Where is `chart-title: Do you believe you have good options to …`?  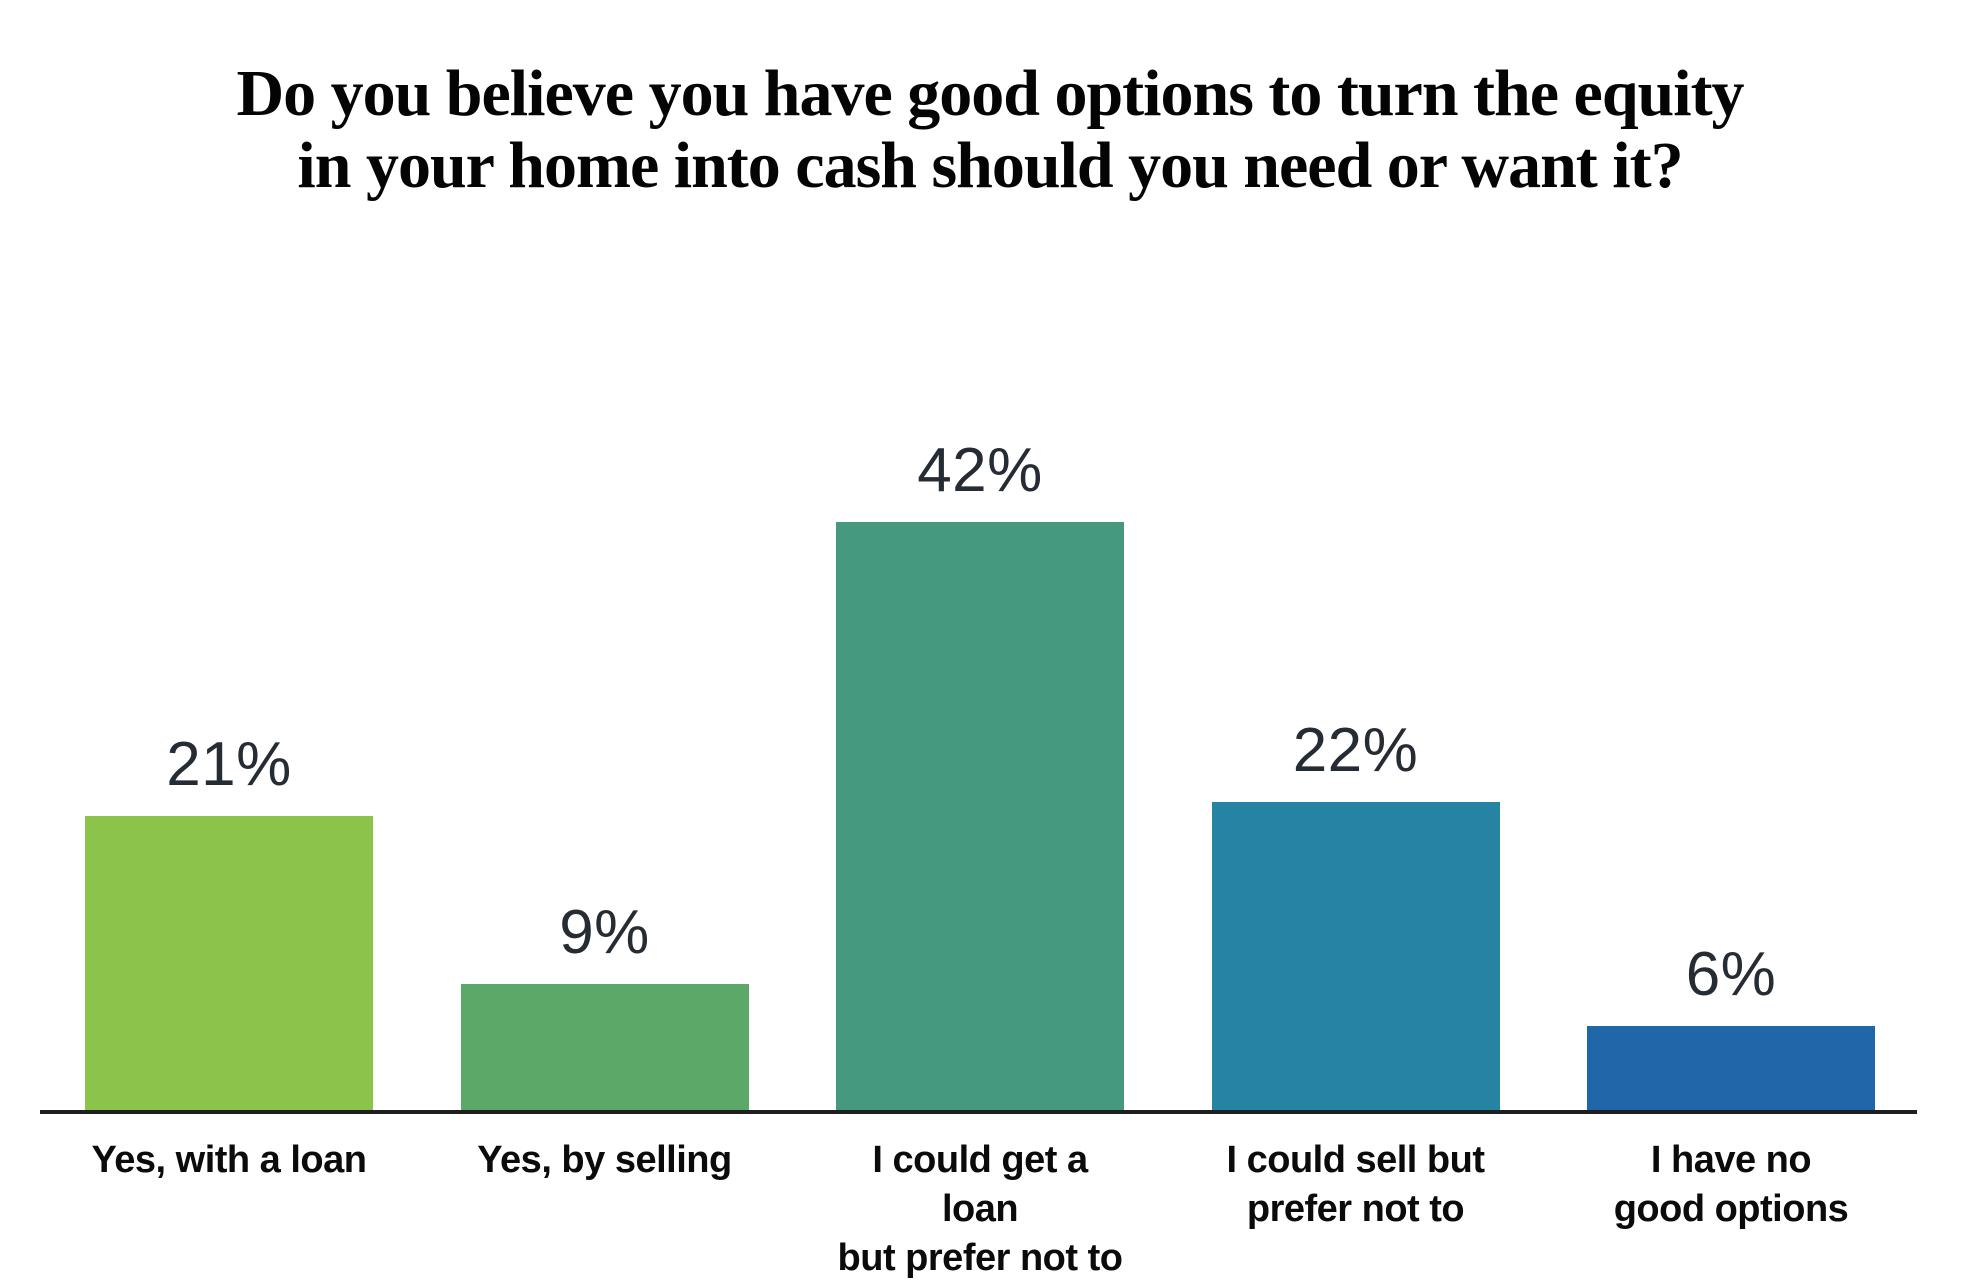 chart-title: Do you believe you have good options to … is located at coordinates (990, 130).